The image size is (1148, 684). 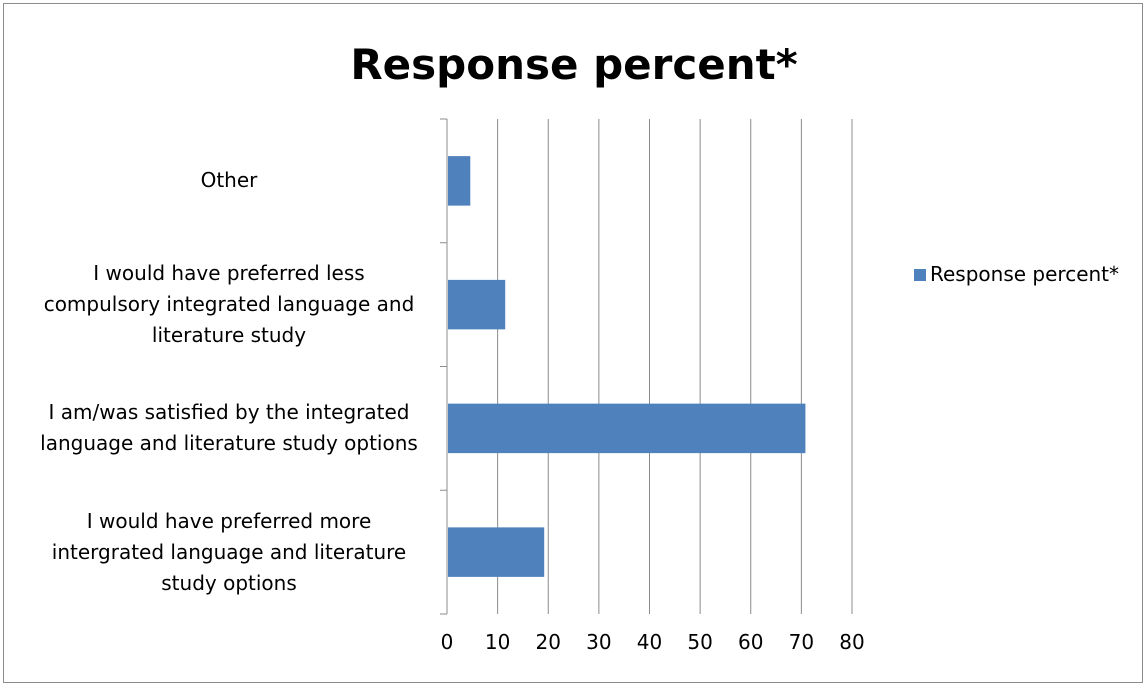 I want to click on x-tick-label: 80, so click(x=851, y=642).